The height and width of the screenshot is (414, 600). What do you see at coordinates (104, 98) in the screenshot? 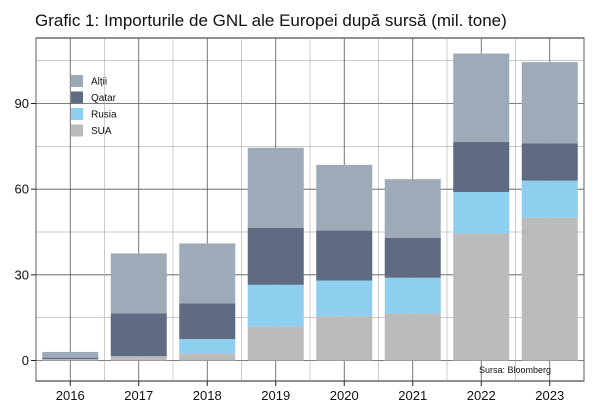
I see `legend-label: Qatar` at bounding box center [104, 98].